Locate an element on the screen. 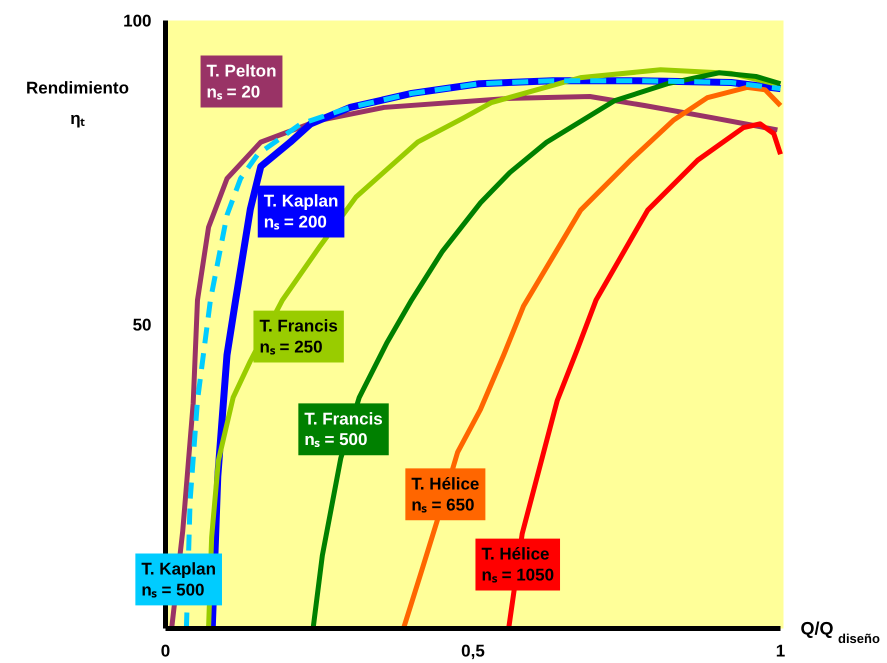 Image resolution: width=887 pixels, height=663 pixels. x-tick-label: 0 is located at coordinates (165, 651).